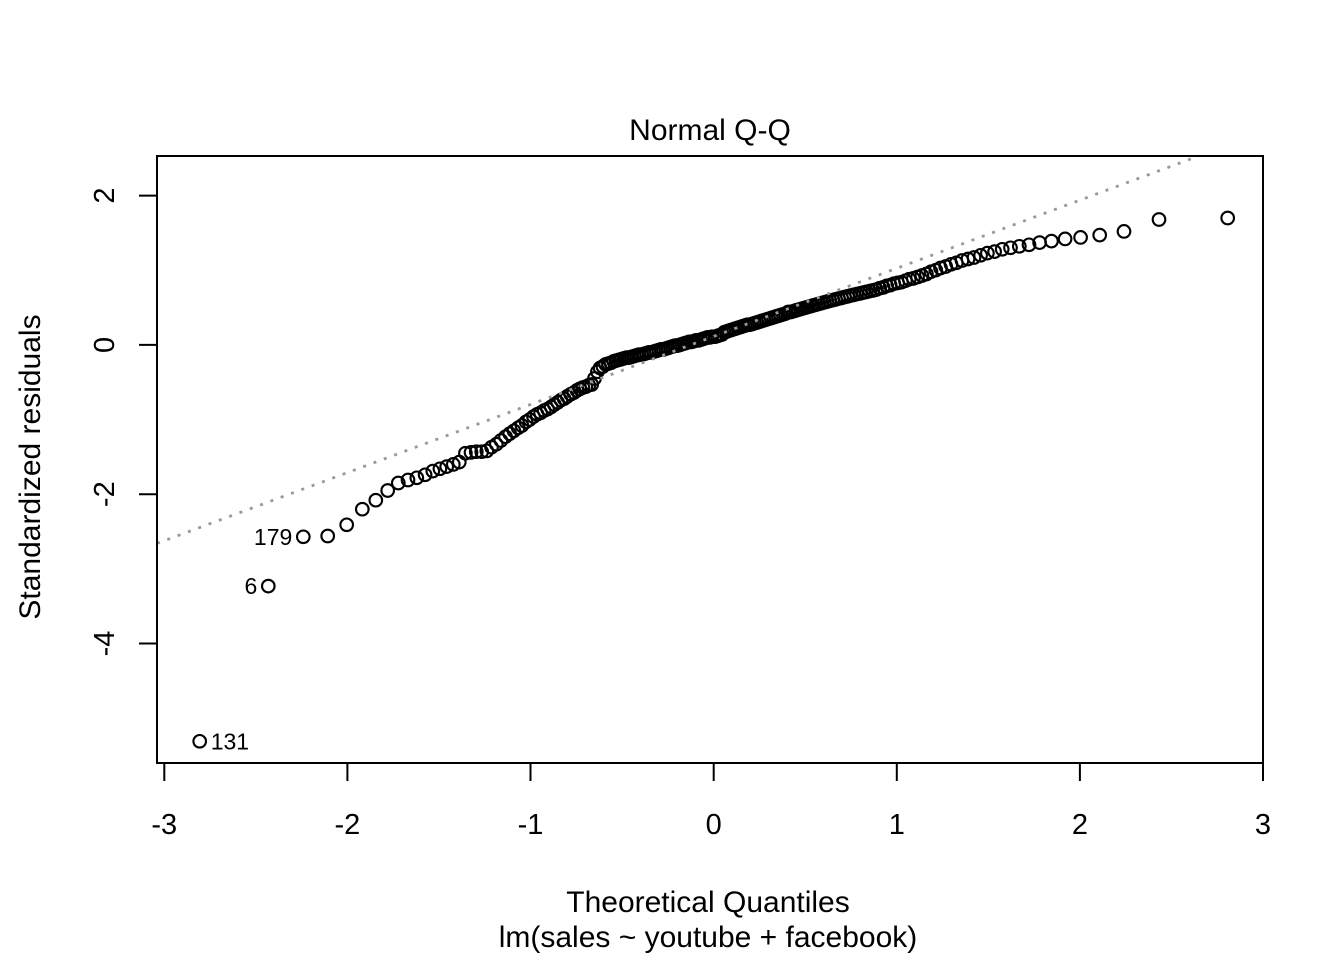 This screenshot has height=965, width=1344. I want to click on x-axis-tick-label: 3, so click(1263, 825).